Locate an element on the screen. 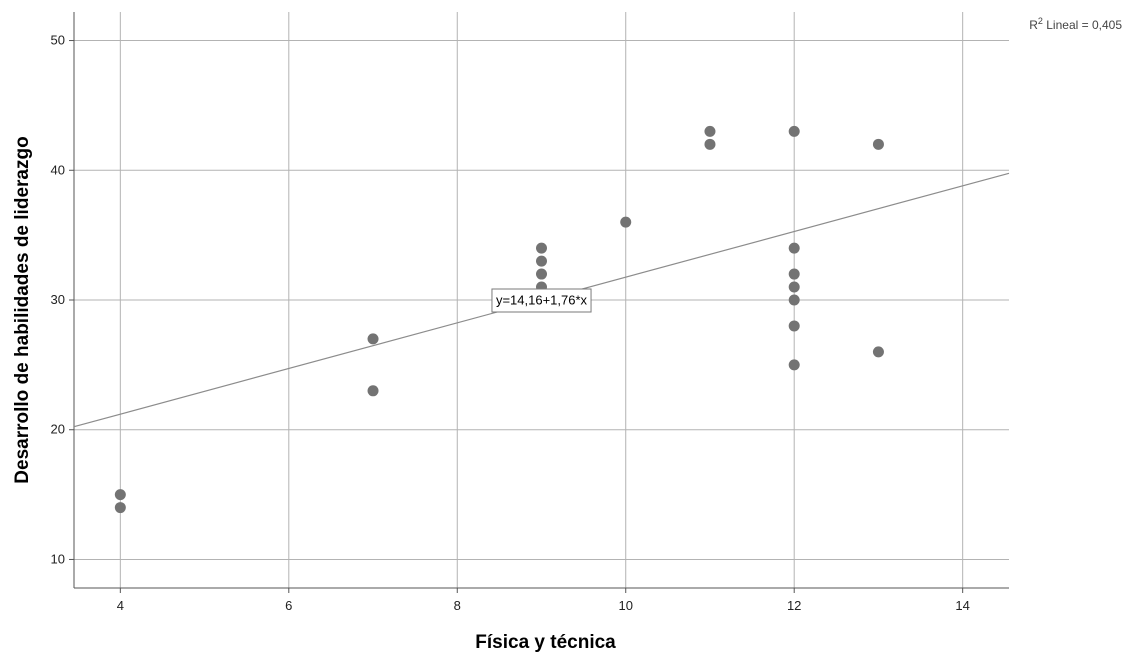 This screenshot has height=661, width=1130. x-tick-labels: 4 6 8 10 12 14 is located at coordinates (543, 605).